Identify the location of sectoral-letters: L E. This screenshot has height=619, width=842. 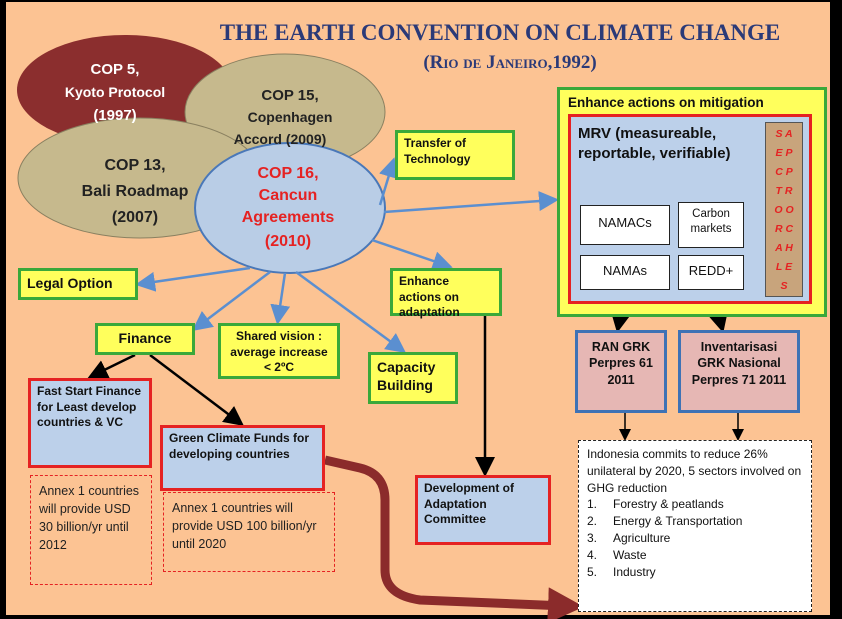
(784, 267).